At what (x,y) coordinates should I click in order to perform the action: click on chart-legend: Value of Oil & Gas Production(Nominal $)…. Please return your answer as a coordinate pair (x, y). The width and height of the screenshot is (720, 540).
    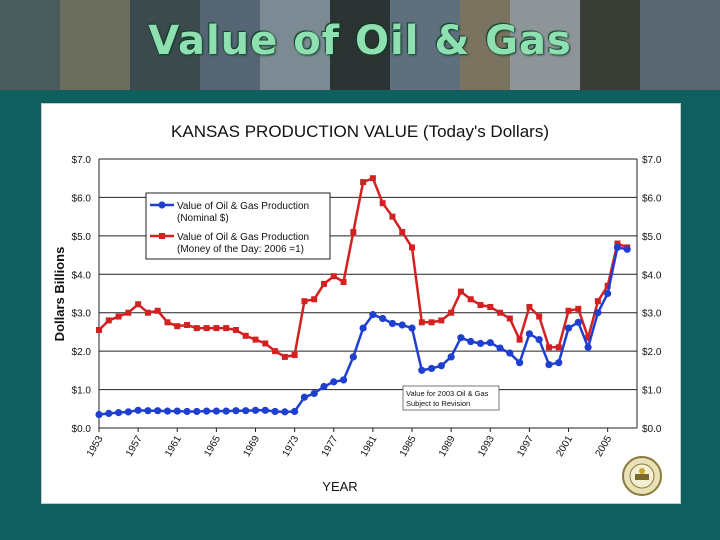
    Looking at the image, I should click on (238, 226).